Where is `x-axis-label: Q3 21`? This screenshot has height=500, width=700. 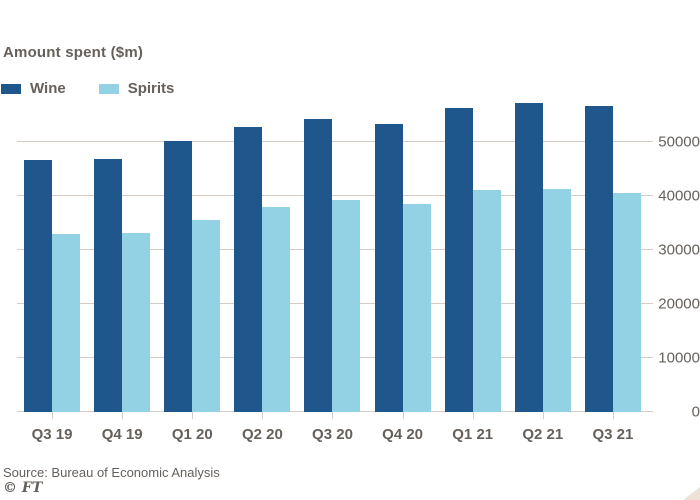
x-axis-label: Q3 21 is located at coordinates (613, 434).